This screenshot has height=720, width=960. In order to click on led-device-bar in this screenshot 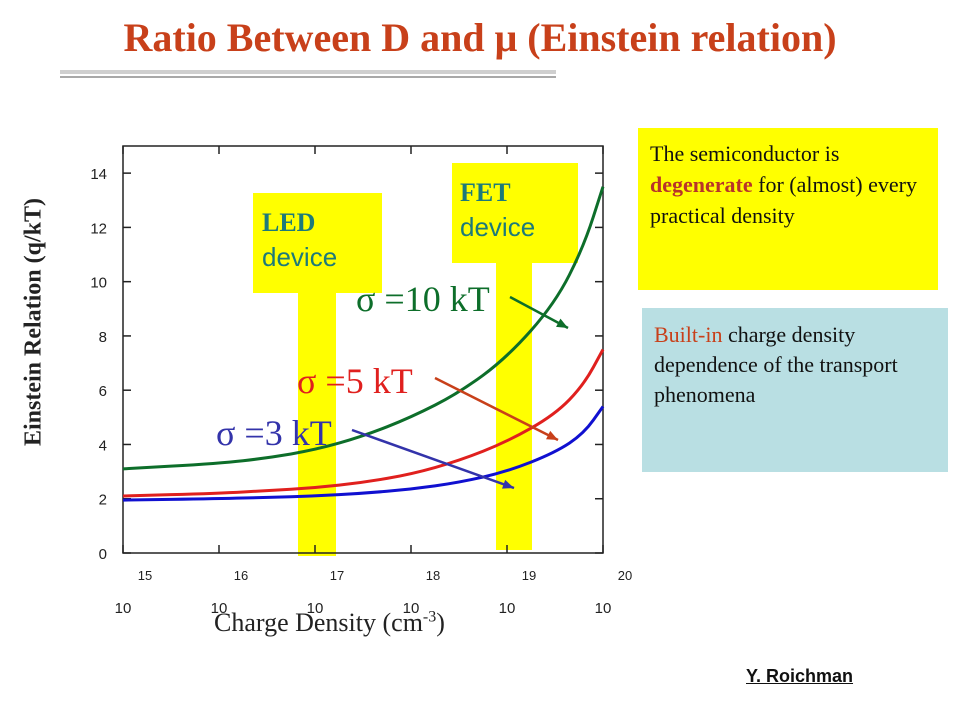, I will do `click(317, 423)`.